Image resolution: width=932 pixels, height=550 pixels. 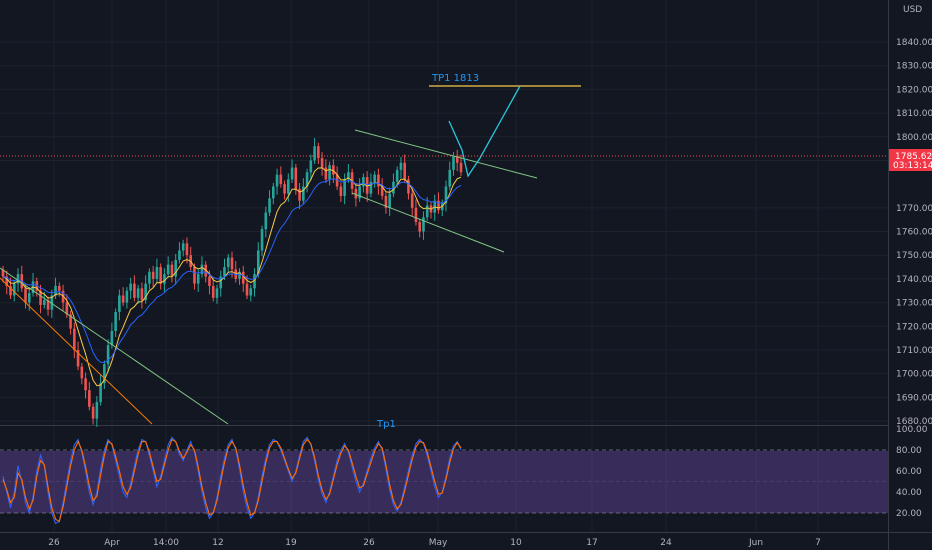 What do you see at coordinates (909, 514) in the screenshot?
I see `oscillator-tick-label: 20.00` at bounding box center [909, 514].